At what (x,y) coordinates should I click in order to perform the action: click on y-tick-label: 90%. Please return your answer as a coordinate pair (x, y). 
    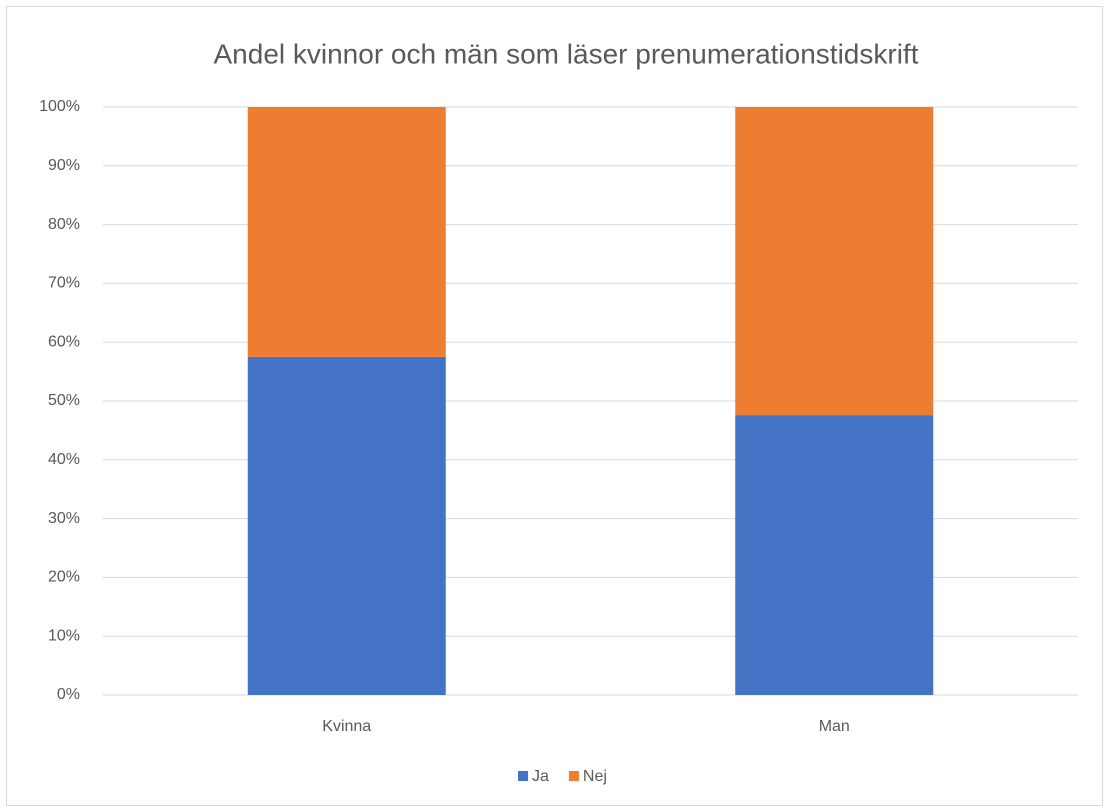
    Looking at the image, I should click on (64, 165).